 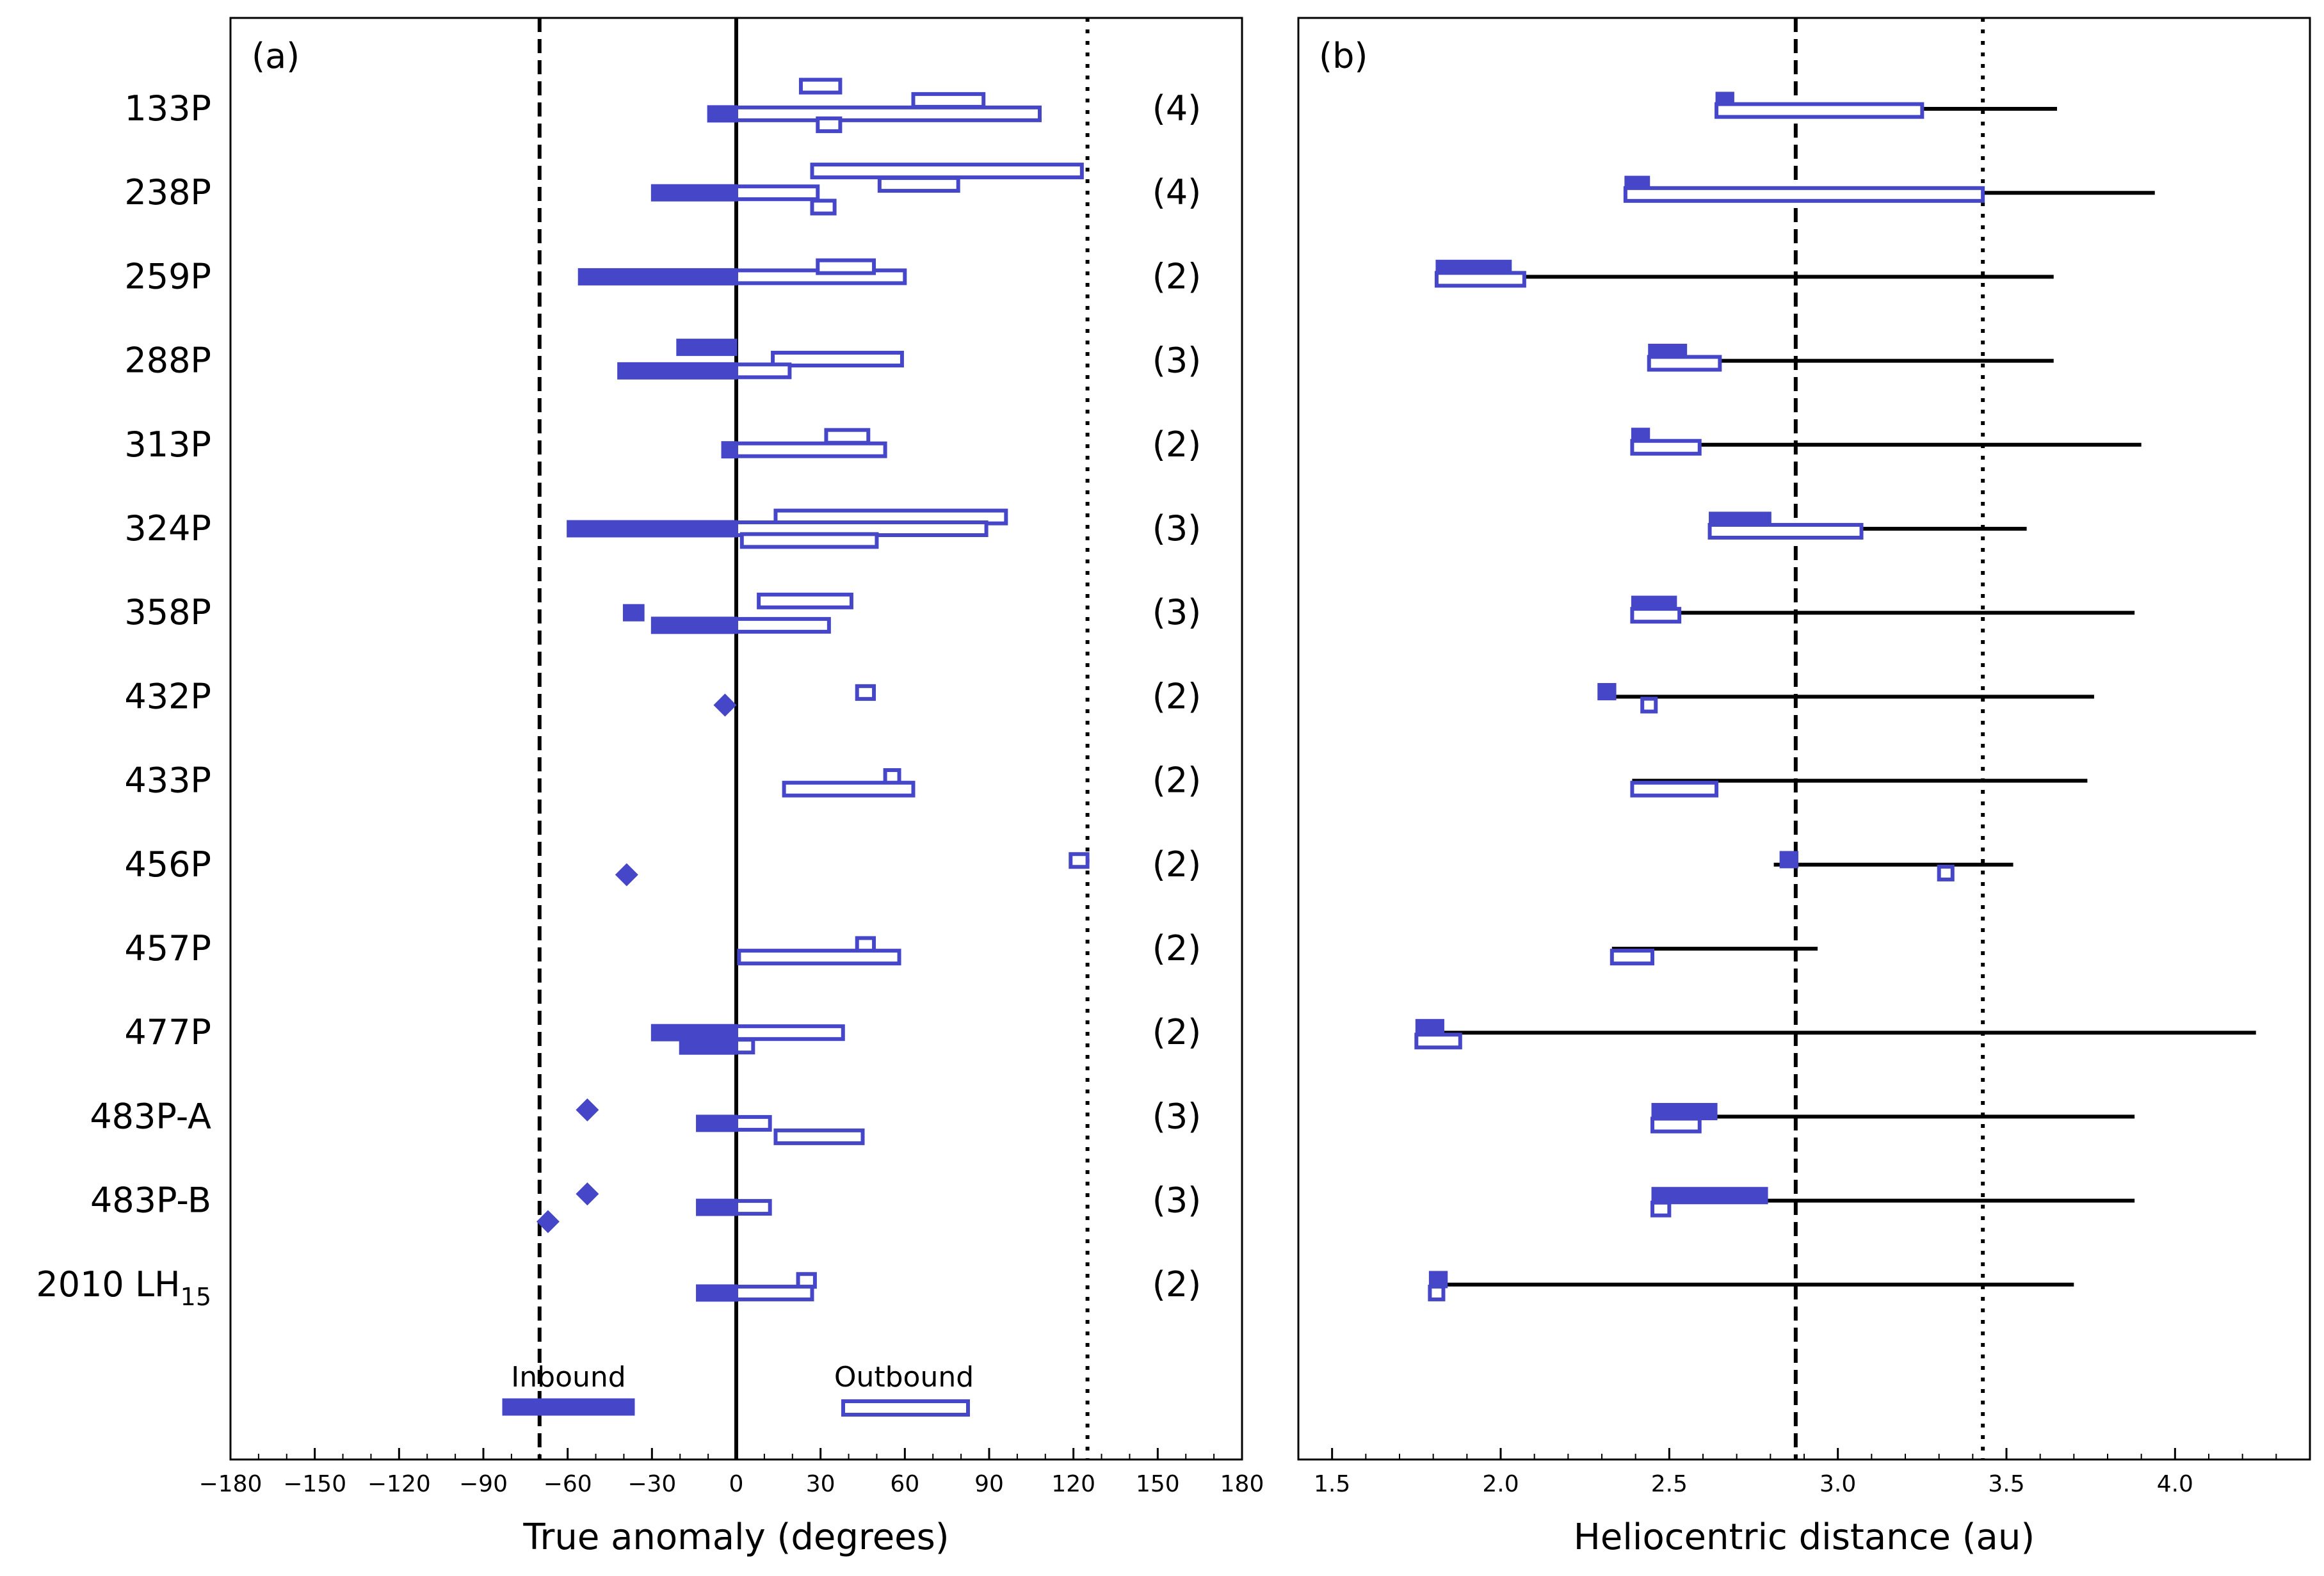 I want to click on legend-inbound-label: Inbound, so click(x=568, y=1377).